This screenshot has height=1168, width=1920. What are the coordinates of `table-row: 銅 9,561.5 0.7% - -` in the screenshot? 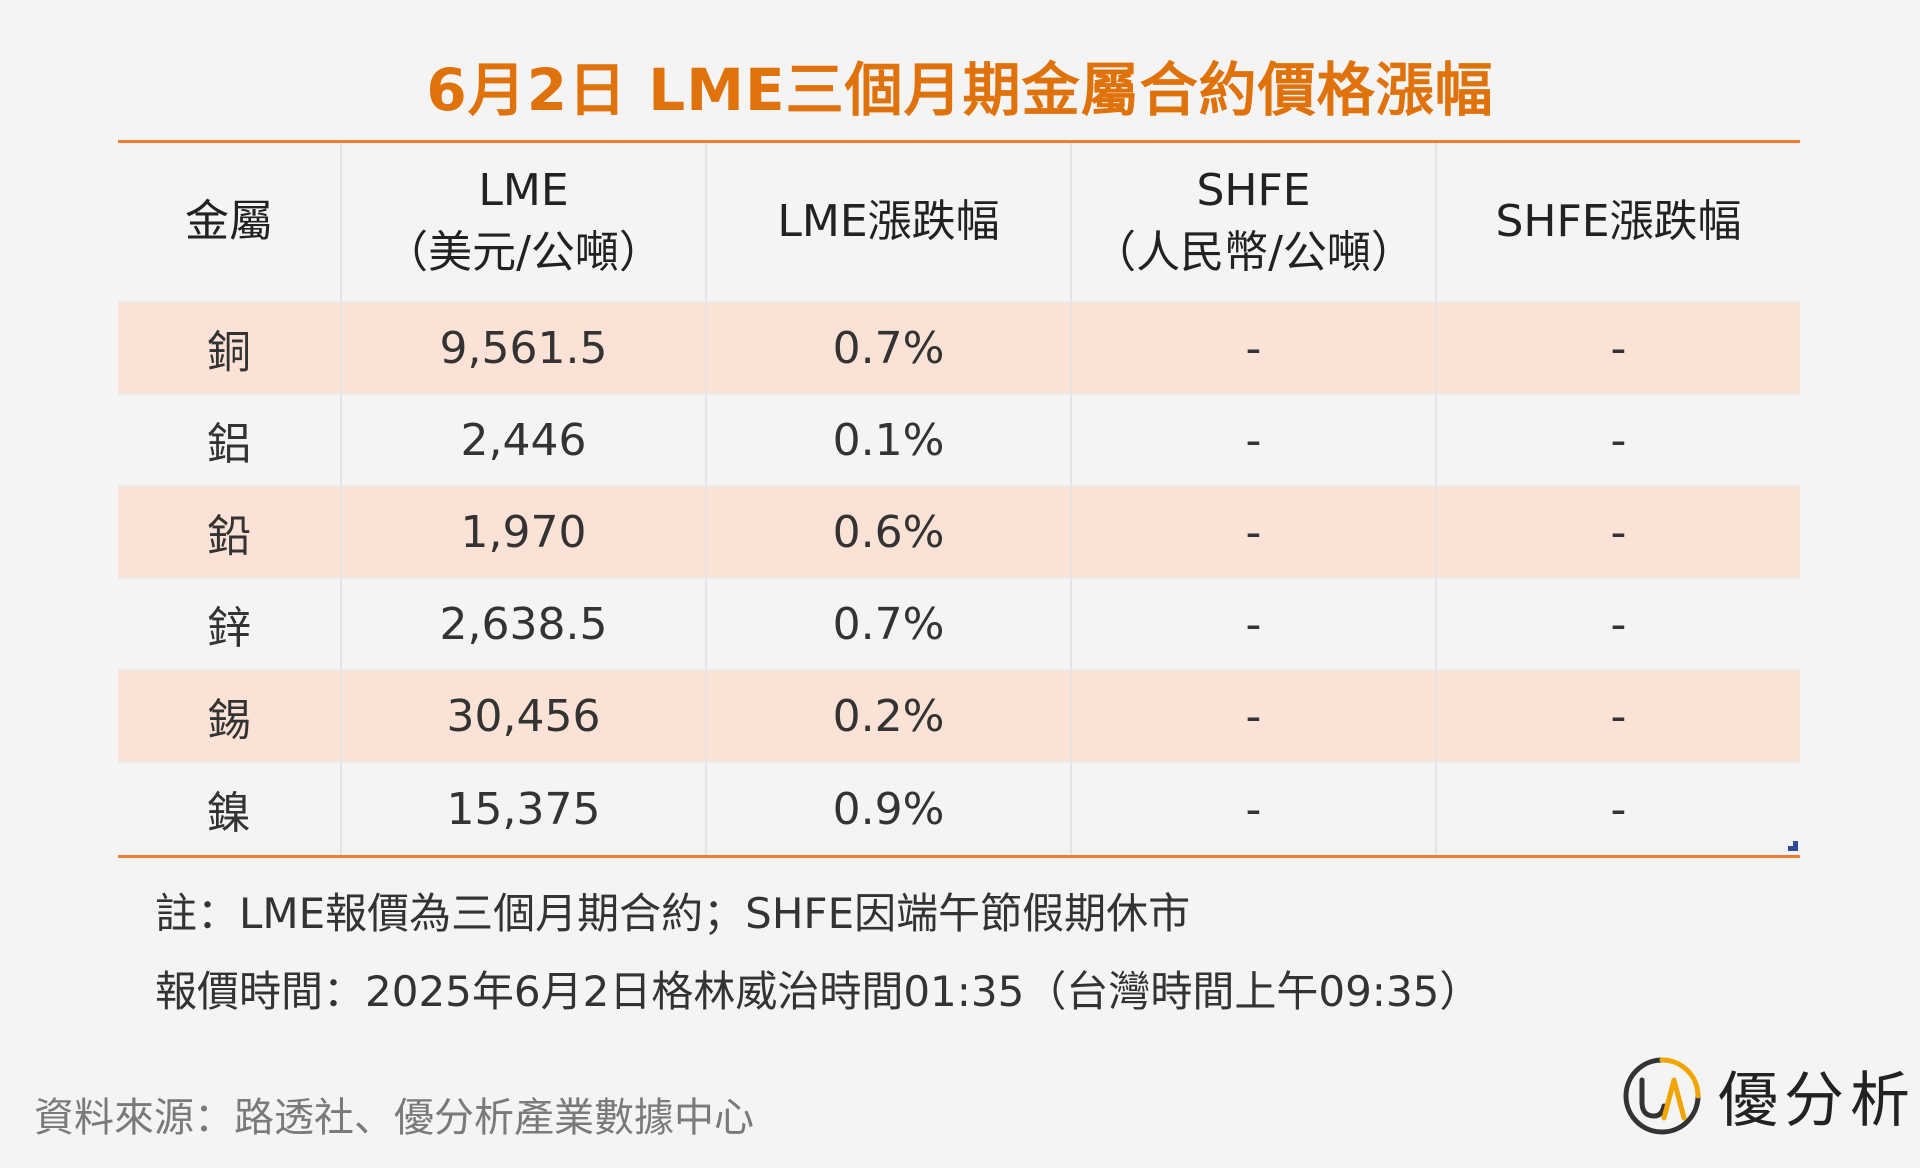 It's located at (959, 349).